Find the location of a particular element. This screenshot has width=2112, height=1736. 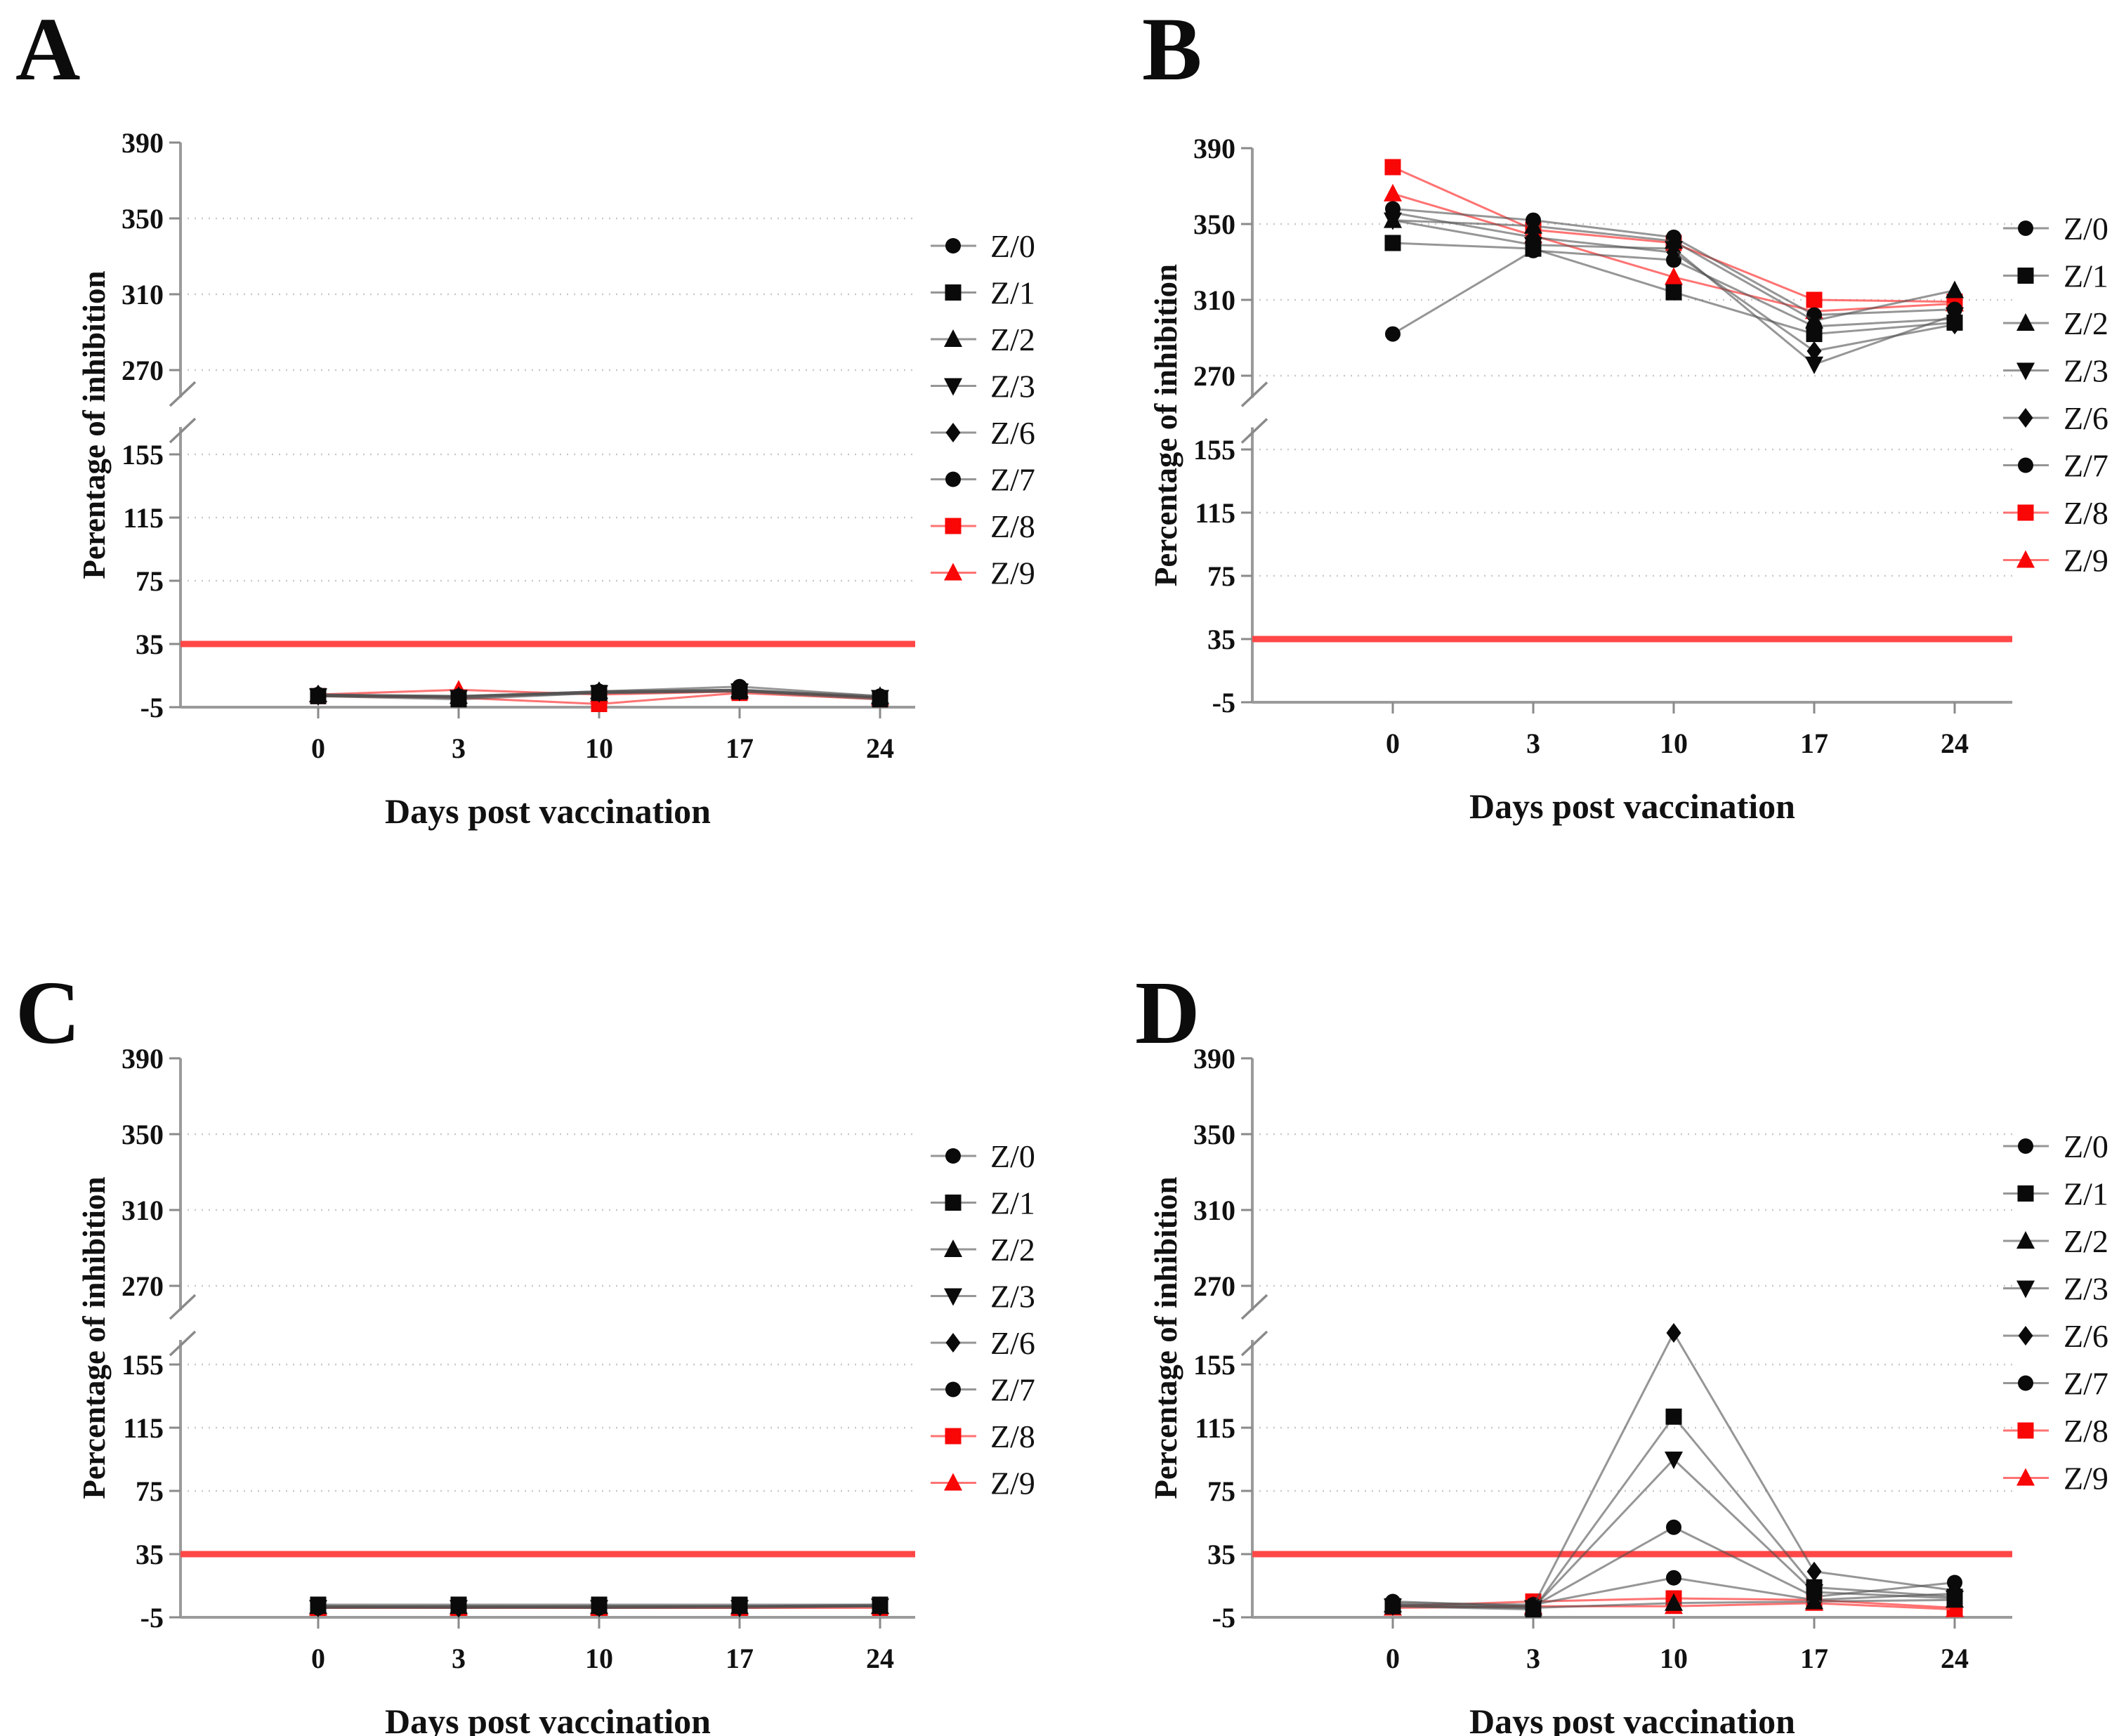

y-tick-label-270: 270 is located at coordinates (143, 1286).